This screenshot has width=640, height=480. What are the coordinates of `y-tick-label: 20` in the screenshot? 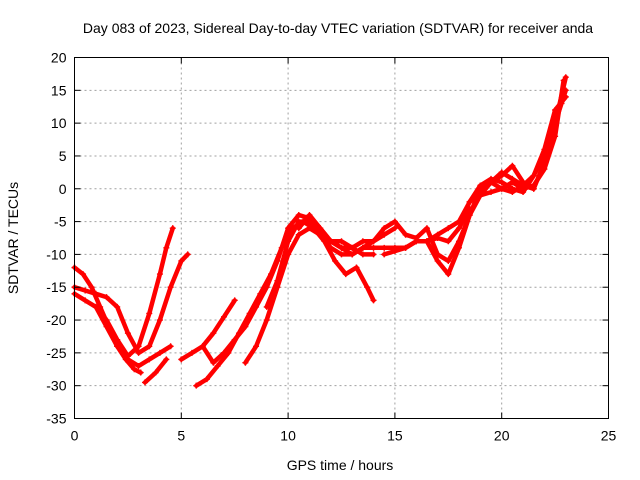 It's located at (59, 58).